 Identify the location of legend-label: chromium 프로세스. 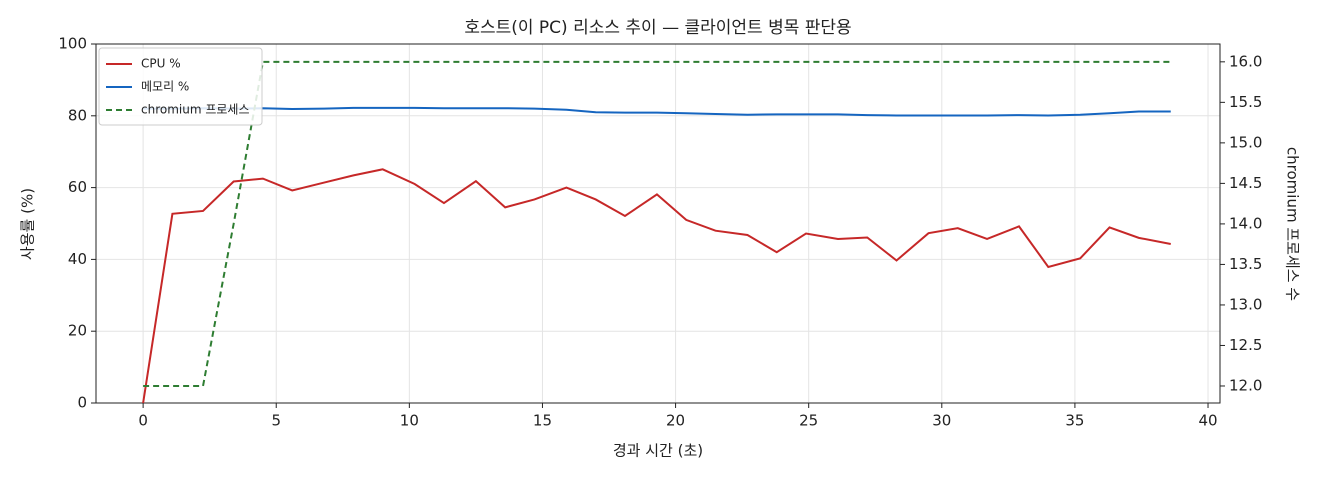
(195, 110).